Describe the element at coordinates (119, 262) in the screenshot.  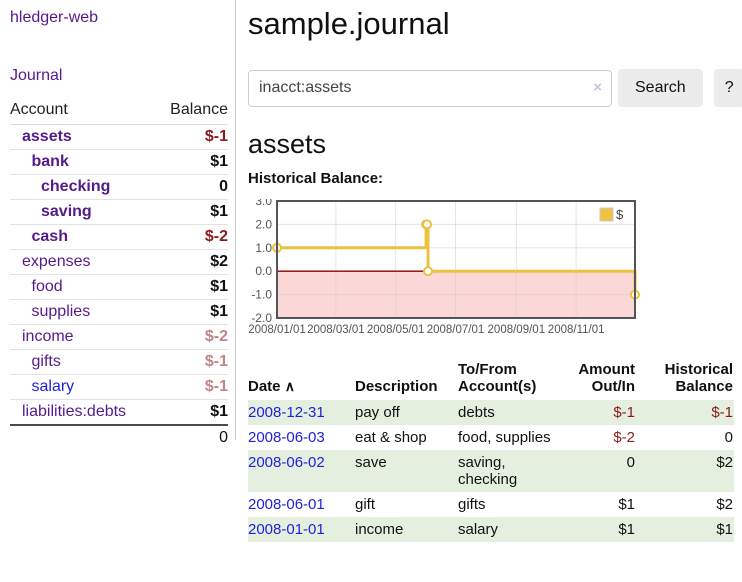
I see `account-row: expenses $2` at that location.